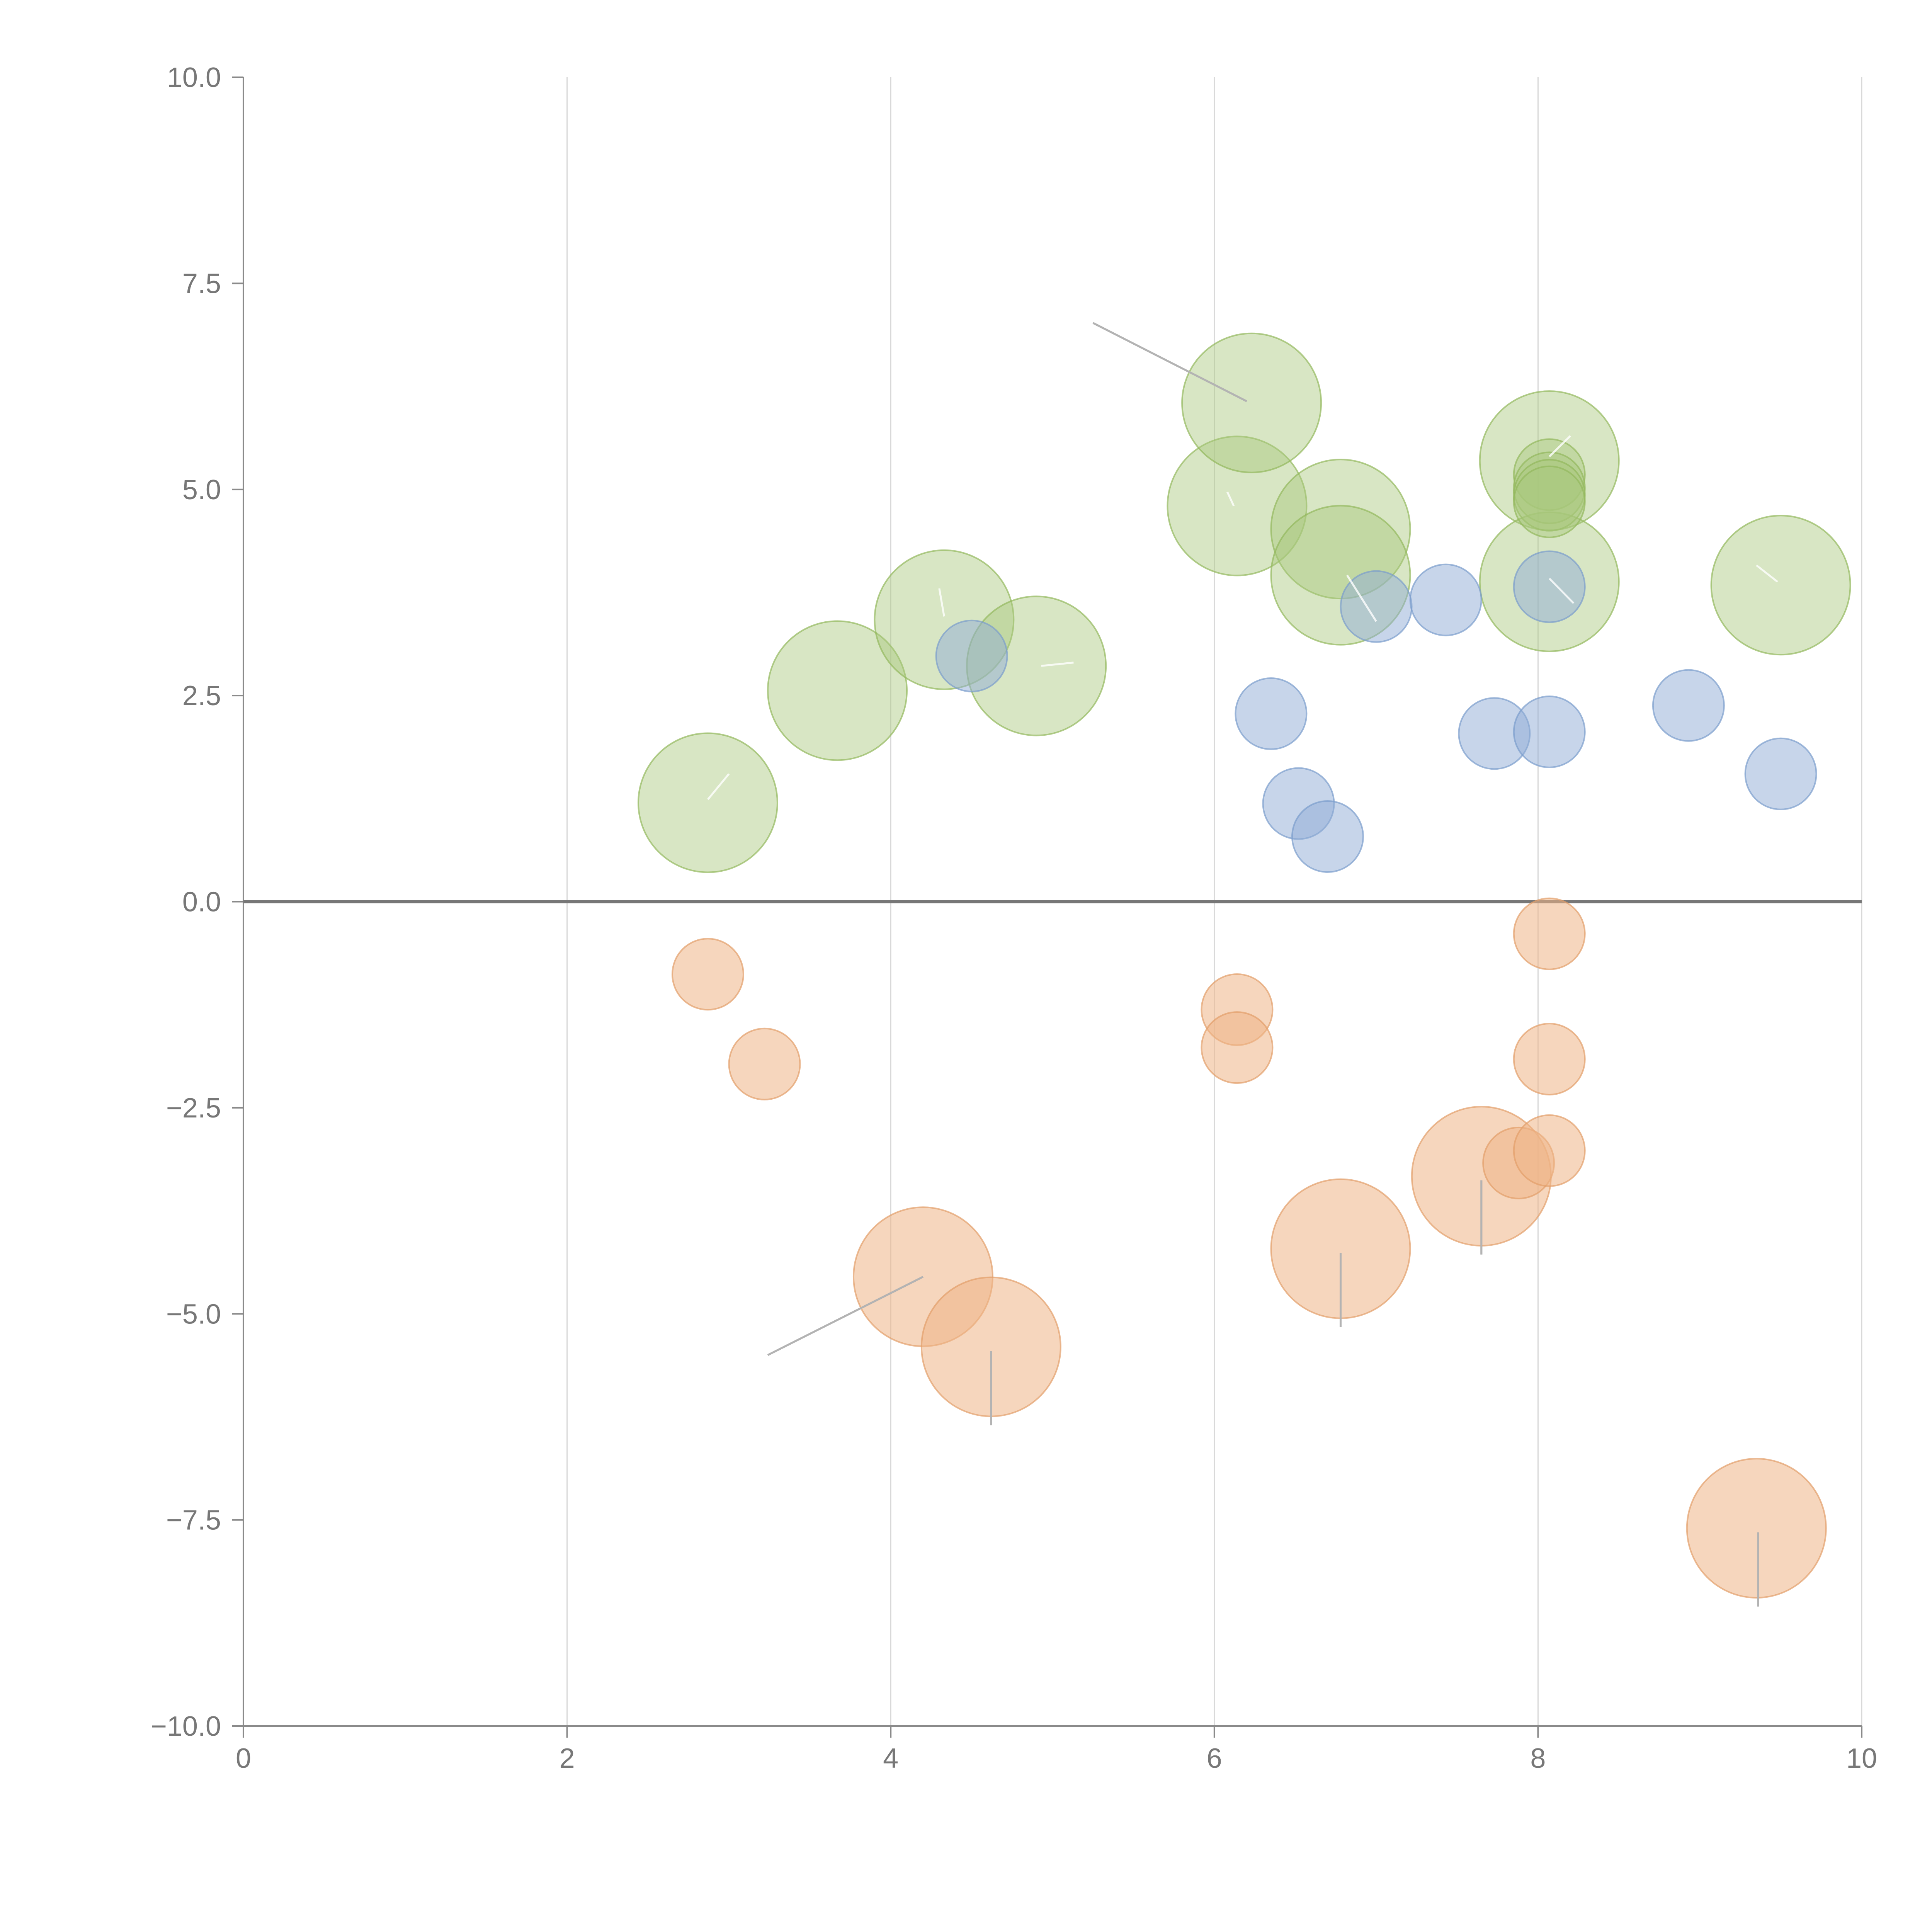 The height and width of the screenshot is (1932, 1932). I want to click on y-tick-label-3: 2.5, so click(202, 695).